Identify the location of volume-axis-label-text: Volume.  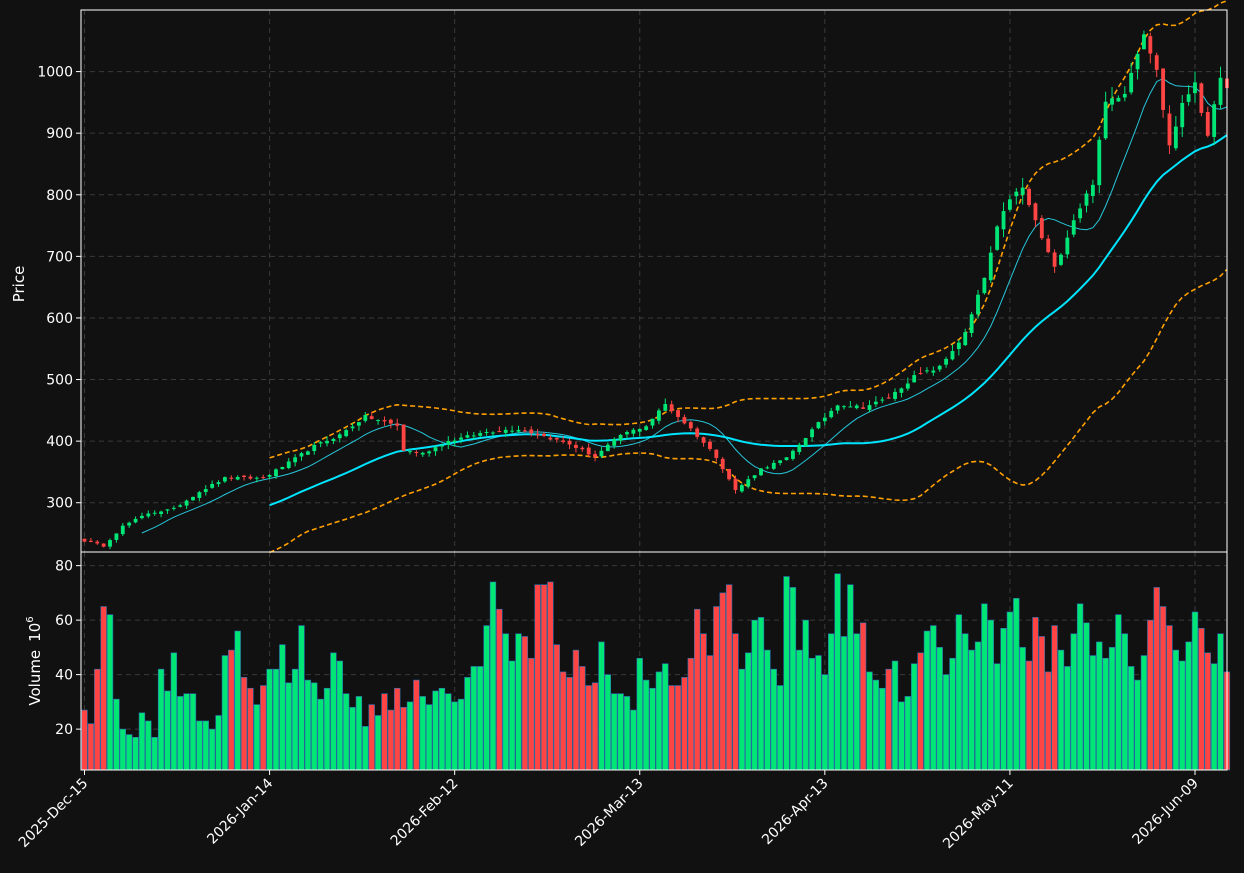
(35, 678).